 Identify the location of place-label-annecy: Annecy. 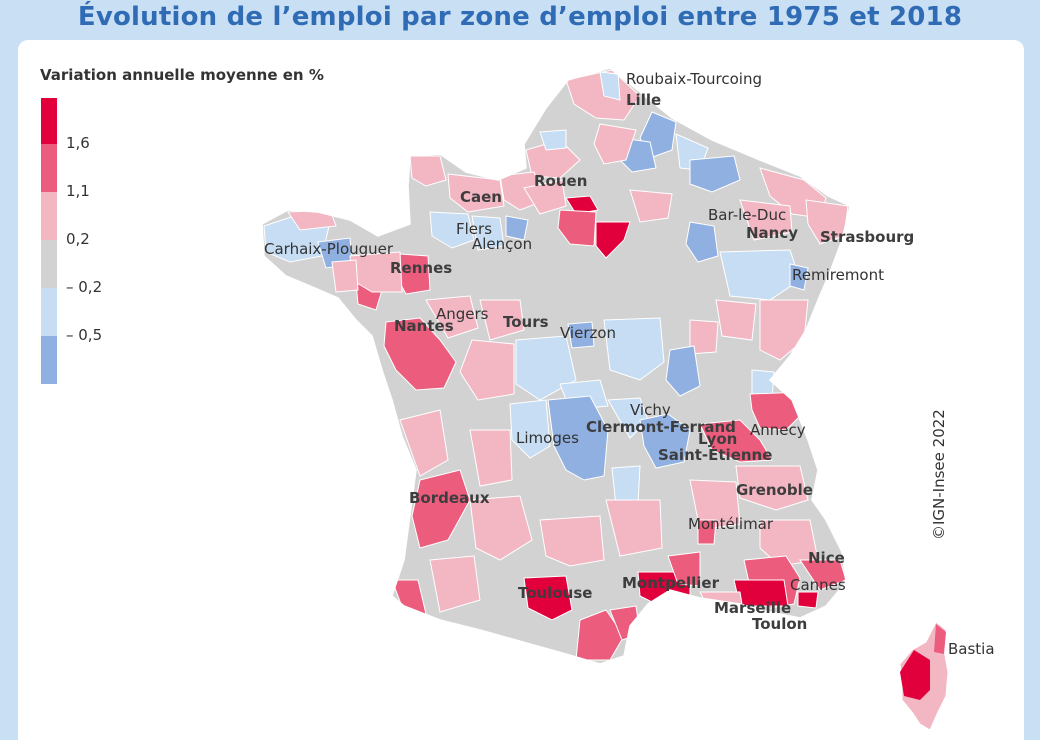
(778, 430).